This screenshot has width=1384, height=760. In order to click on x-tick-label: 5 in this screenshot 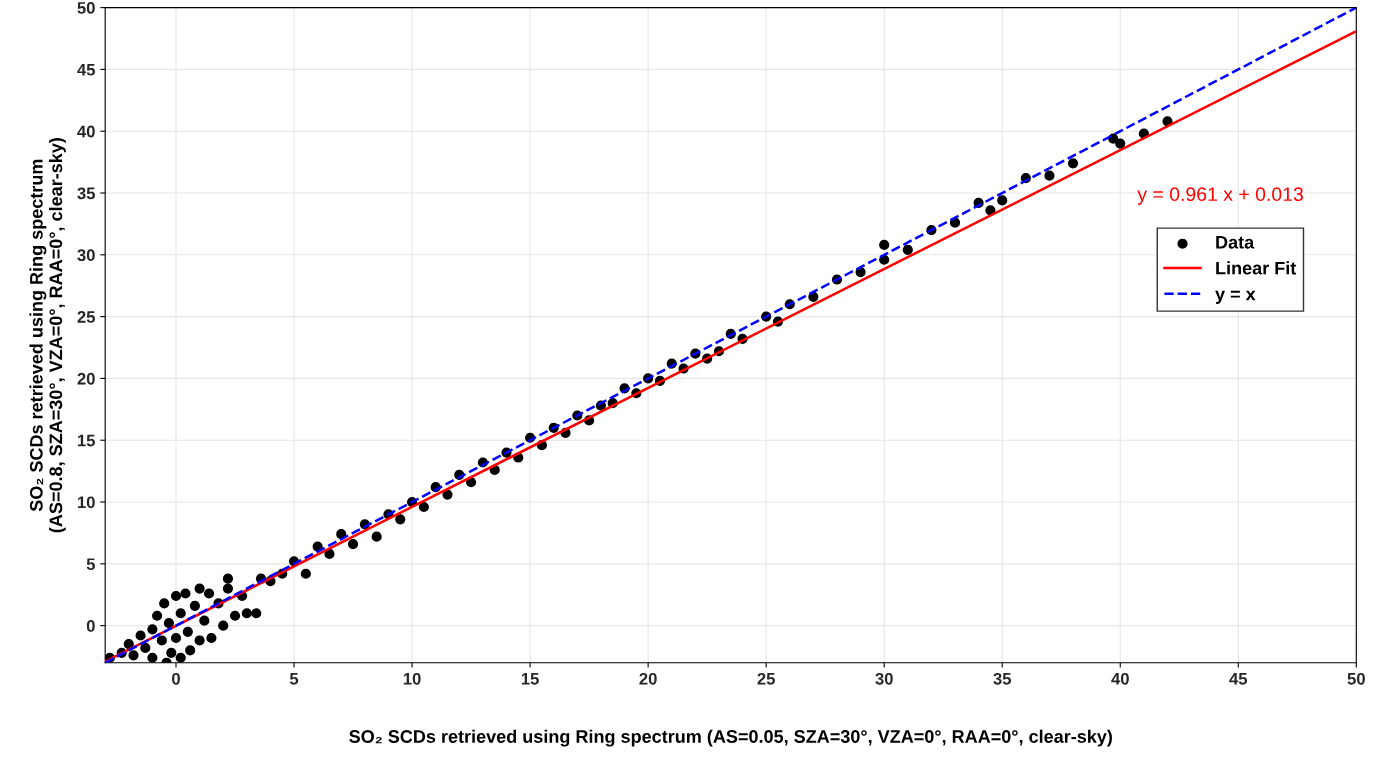, I will do `click(294, 679)`.